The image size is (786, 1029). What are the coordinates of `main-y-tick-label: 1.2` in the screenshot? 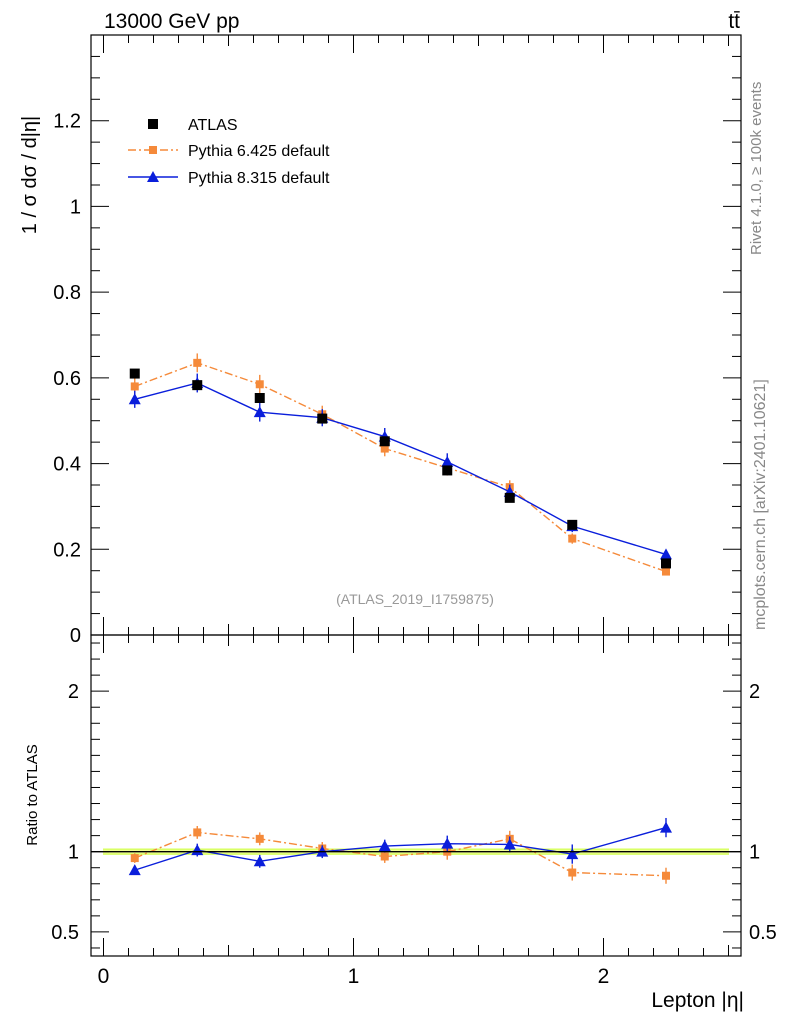 It's located at (67, 122).